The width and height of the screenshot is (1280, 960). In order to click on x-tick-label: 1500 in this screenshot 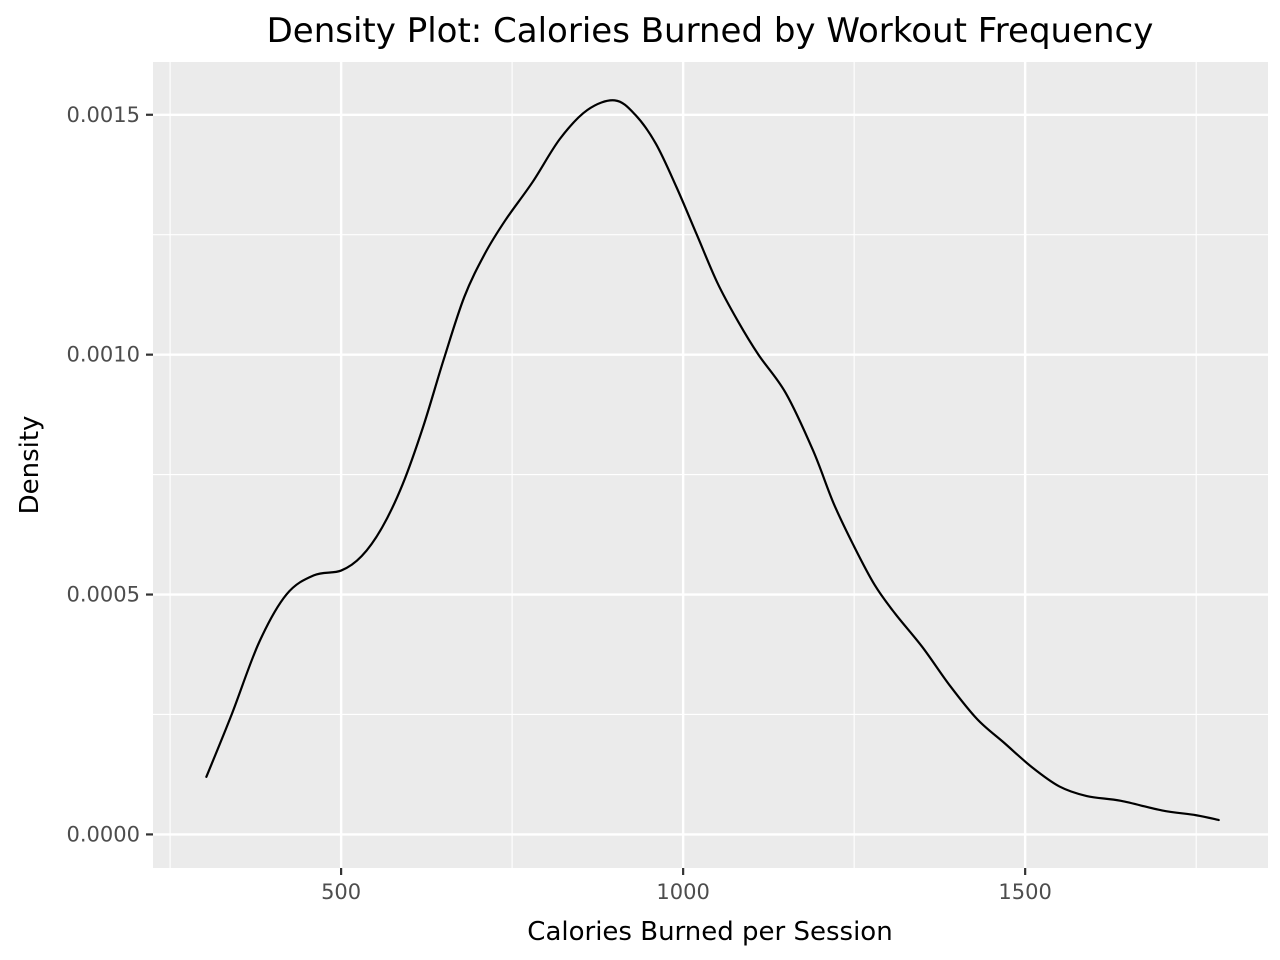, I will do `click(1024, 892)`.